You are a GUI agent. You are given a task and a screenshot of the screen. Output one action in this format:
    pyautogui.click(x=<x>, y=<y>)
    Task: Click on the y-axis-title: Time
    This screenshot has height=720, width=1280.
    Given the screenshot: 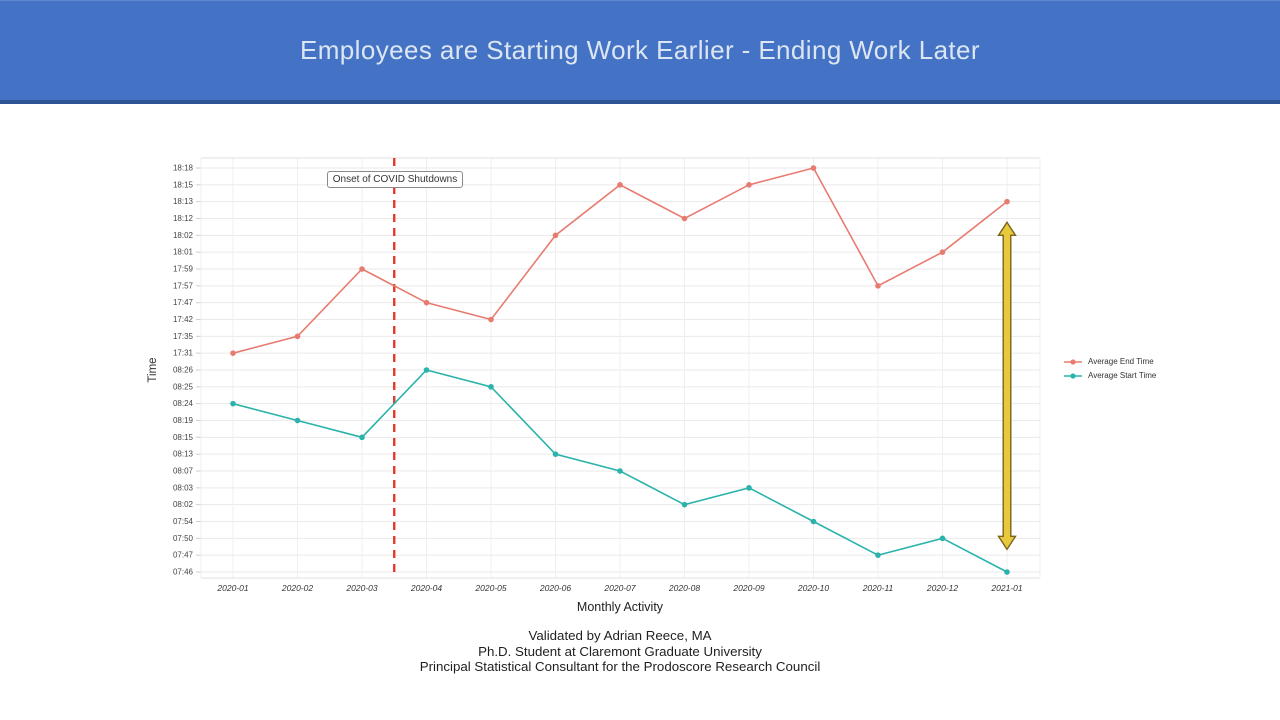 What is the action you would take?
    pyautogui.click(x=153, y=369)
    